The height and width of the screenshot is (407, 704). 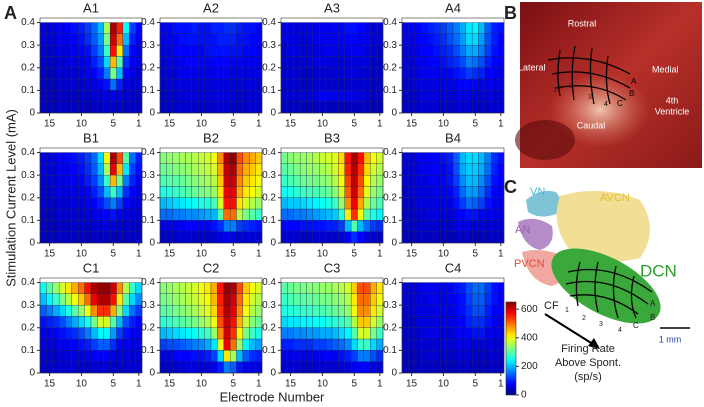 What do you see at coordinates (670, 339) in the screenshot?
I see `scale-label: 1 mm` at bounding box center [670, 339].